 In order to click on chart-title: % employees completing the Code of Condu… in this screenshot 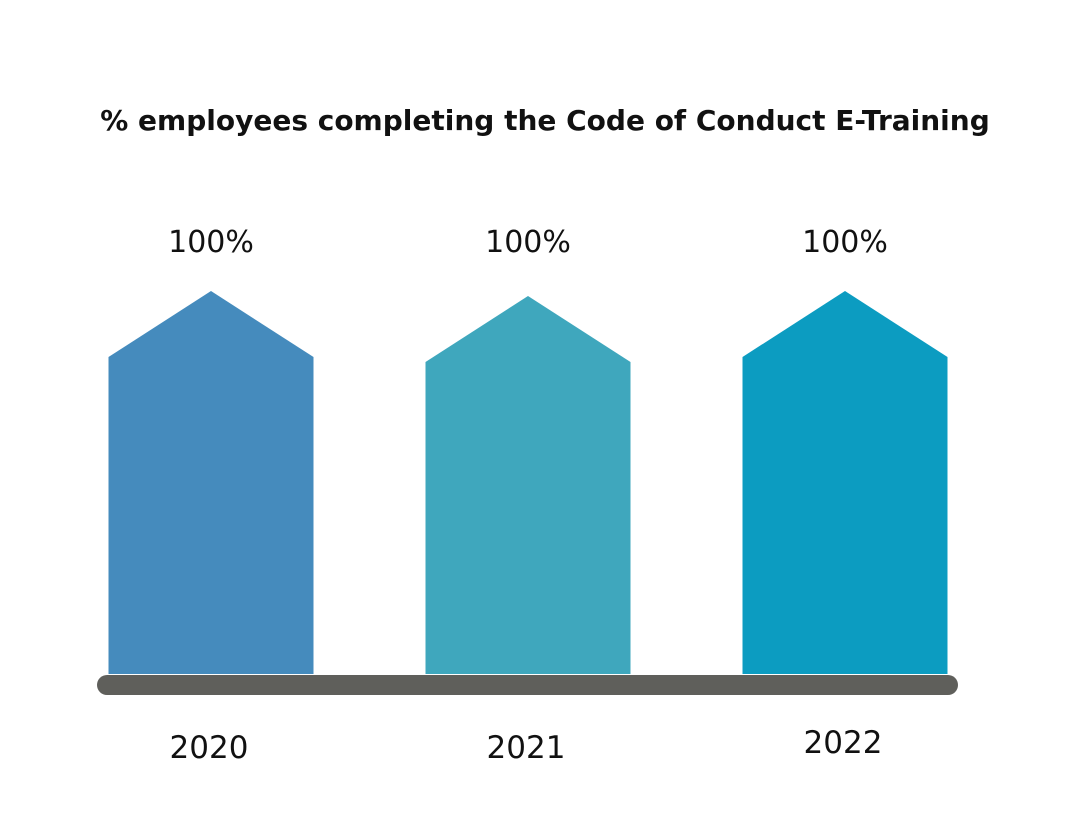, I will do `click(545, 120)`.